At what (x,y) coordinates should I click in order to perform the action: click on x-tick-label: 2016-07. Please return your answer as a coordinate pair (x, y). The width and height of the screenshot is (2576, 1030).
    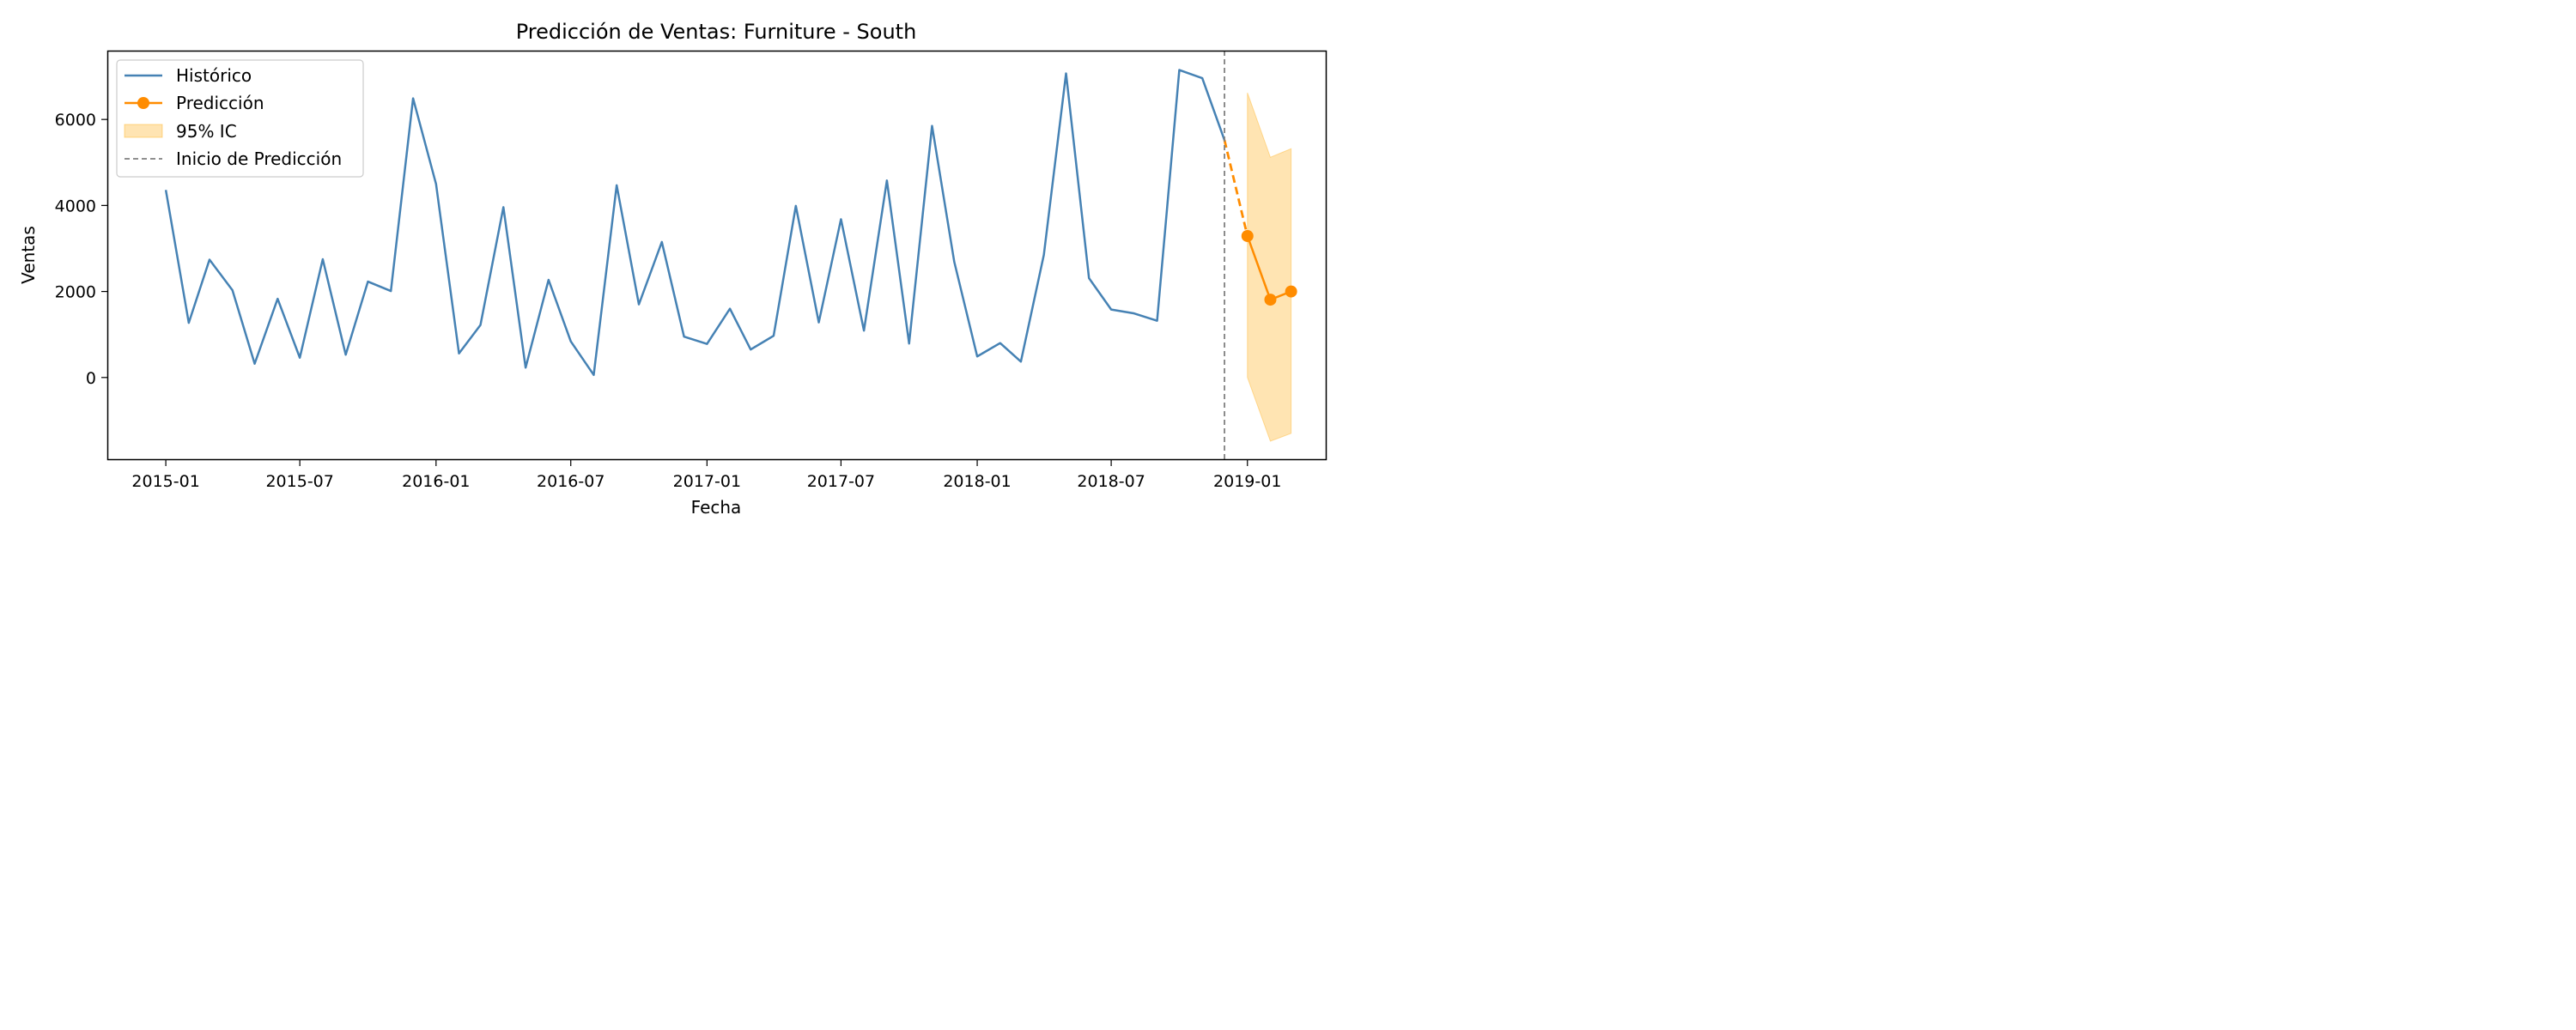
    Looking at the image, I should click on (571, 481).